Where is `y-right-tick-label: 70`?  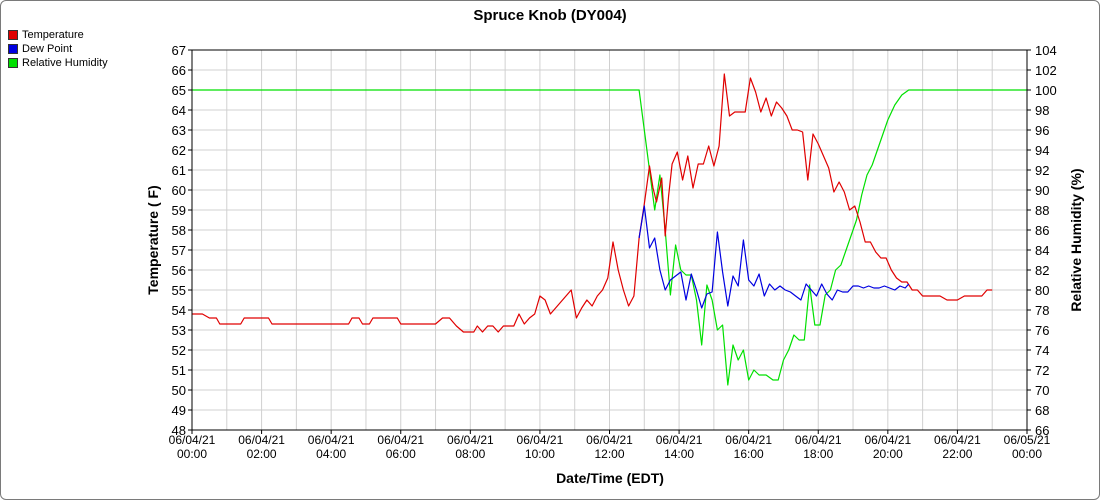 y-right-tick-label: 70 is located at coordinates (1042, 390).